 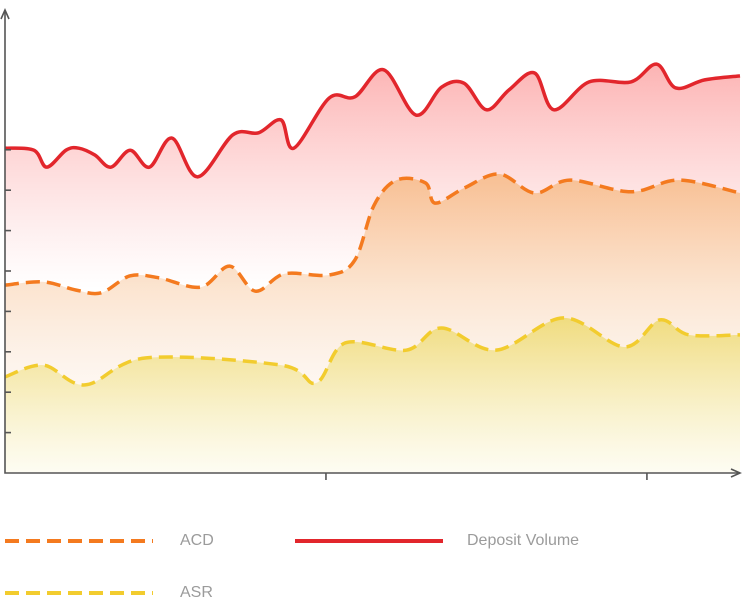 What do you see at coordinates (523, 540) in the screenshot?
I see `legend-label: Deposit Volume` at bounding box center [523, 540].